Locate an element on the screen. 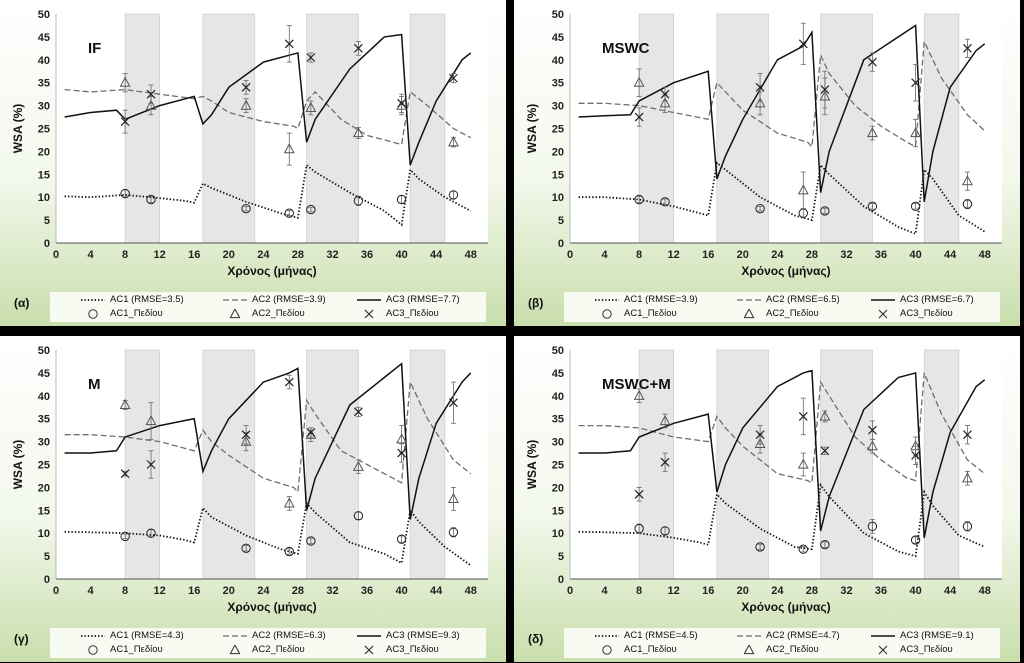 This screenshot has height=663, width=1024. y-tick-label: 40 is located at coordinates (558, 61).